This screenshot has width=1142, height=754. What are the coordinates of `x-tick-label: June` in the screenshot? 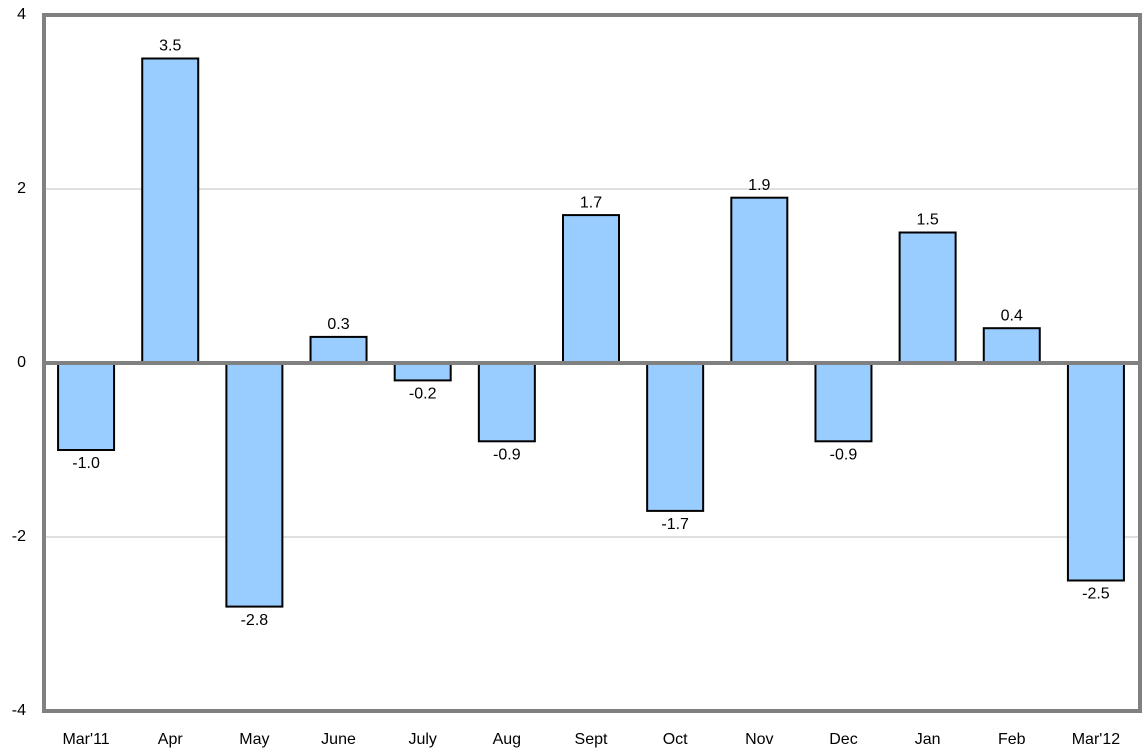 It's located at (338, 739).